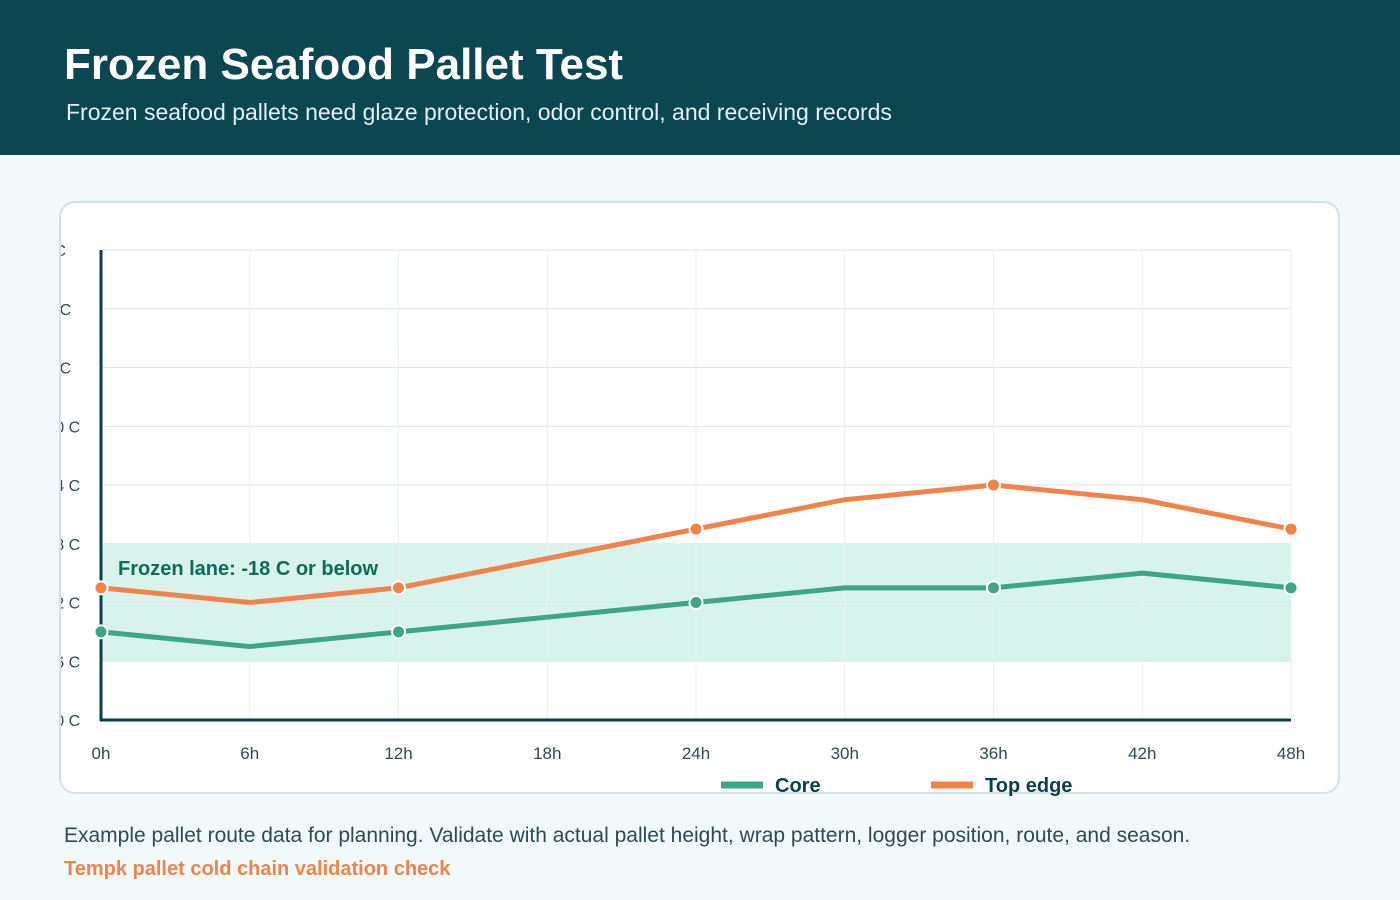 The width and height of the screenshot is (1400, 900). I want to click on y-tick-label: 2 C, so click(63, 251).